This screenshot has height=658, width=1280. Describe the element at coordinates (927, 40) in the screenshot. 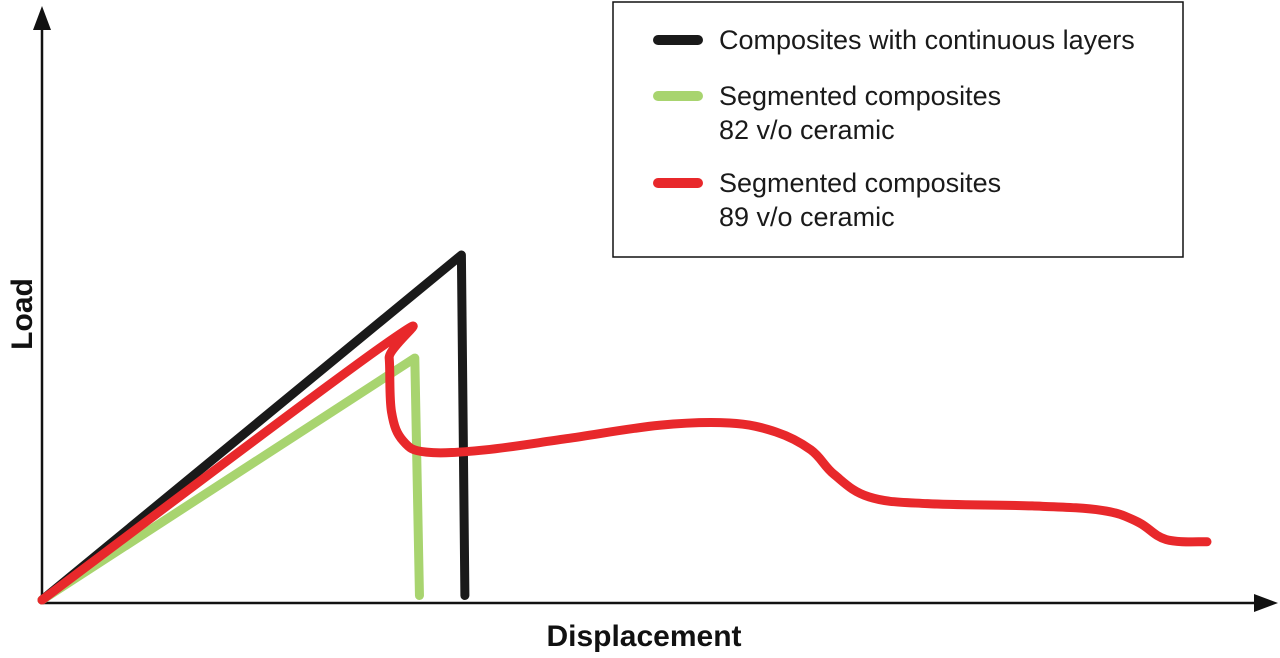

I see `legend-label-1: Composites with continuous layers` at that location.